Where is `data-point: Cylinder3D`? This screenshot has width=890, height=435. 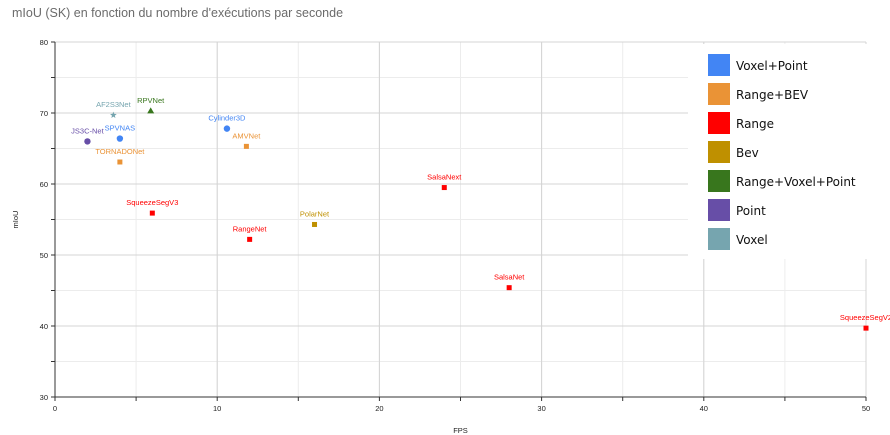 data-point: Cylinder3D is located at coordinates (227, 123).